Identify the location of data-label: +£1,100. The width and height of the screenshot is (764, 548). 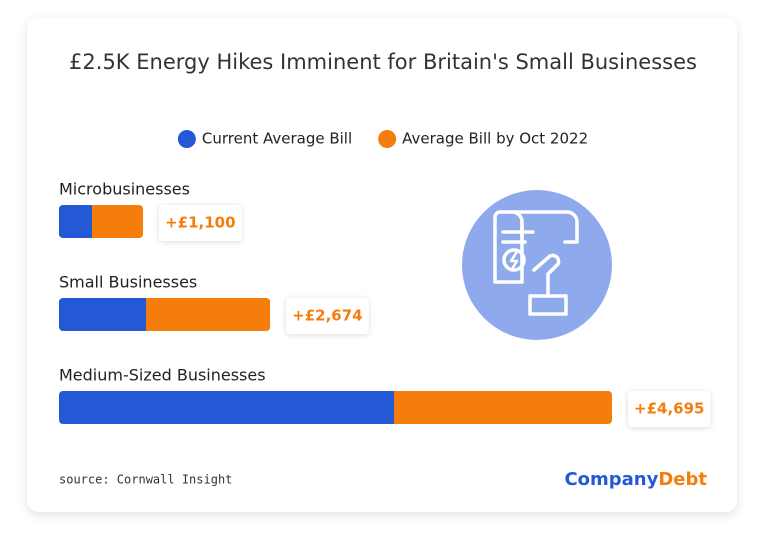
(200, 223).